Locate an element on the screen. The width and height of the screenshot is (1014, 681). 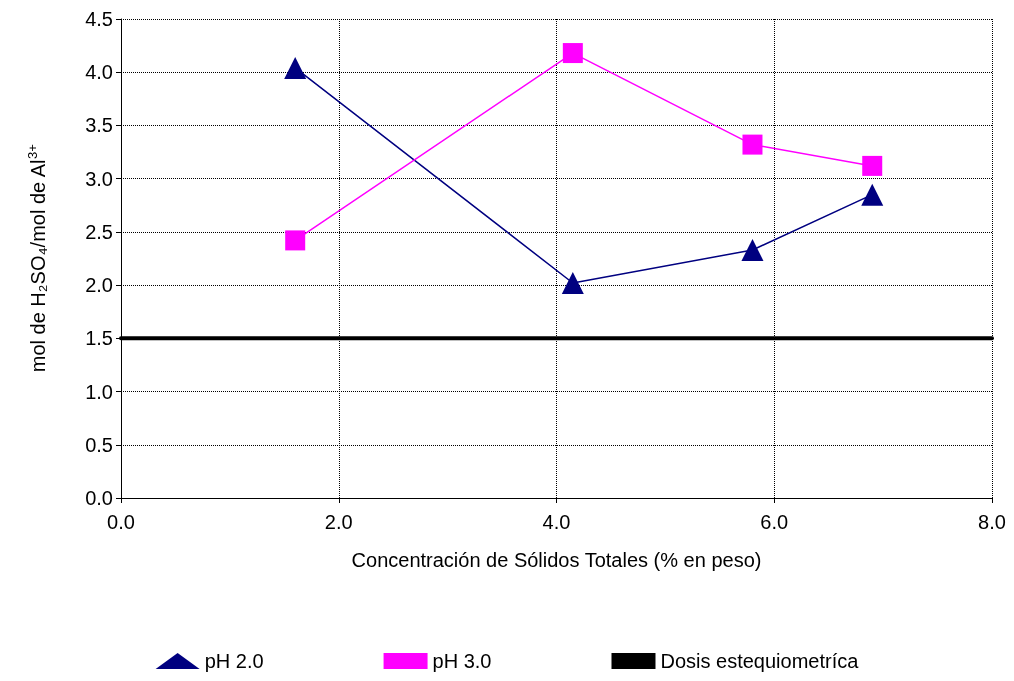
y-tick-label: 3.0 is located at coordinates (99, 178).